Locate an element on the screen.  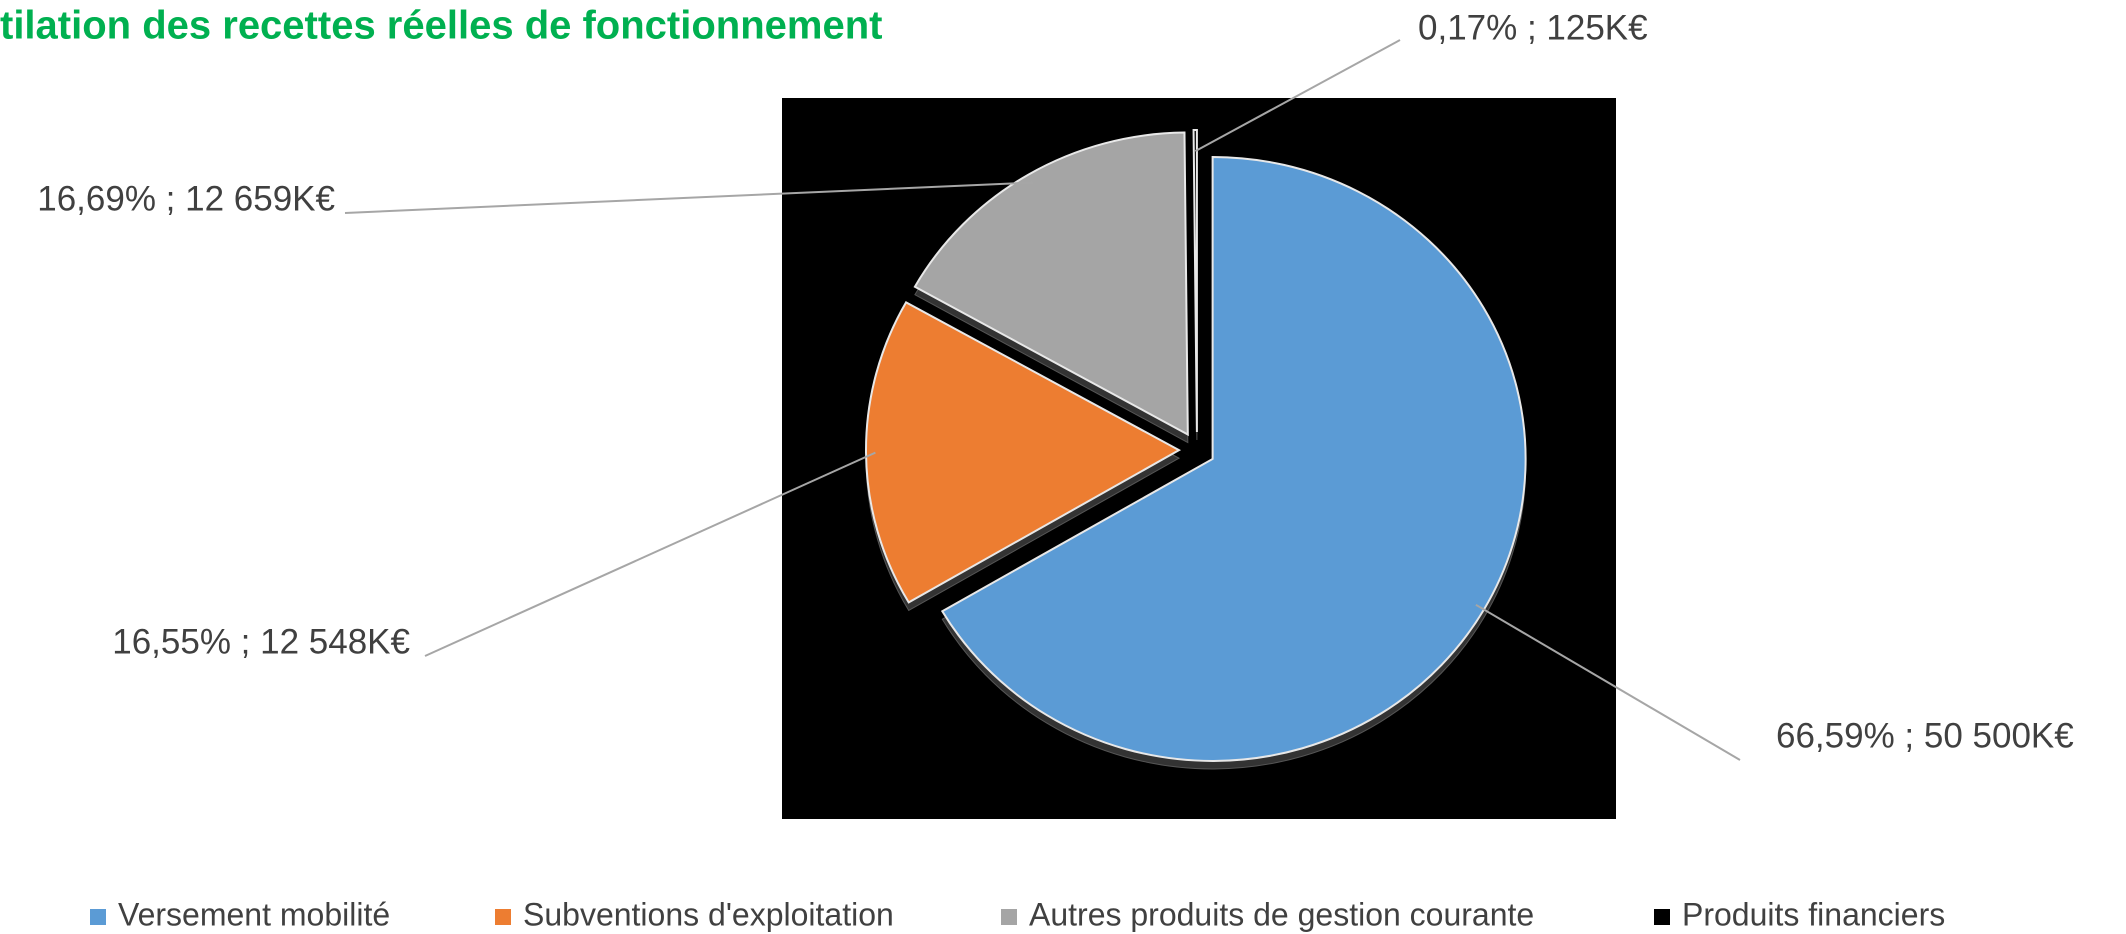
legend-label: Versement mobilité is located at coordinates (254, 914).